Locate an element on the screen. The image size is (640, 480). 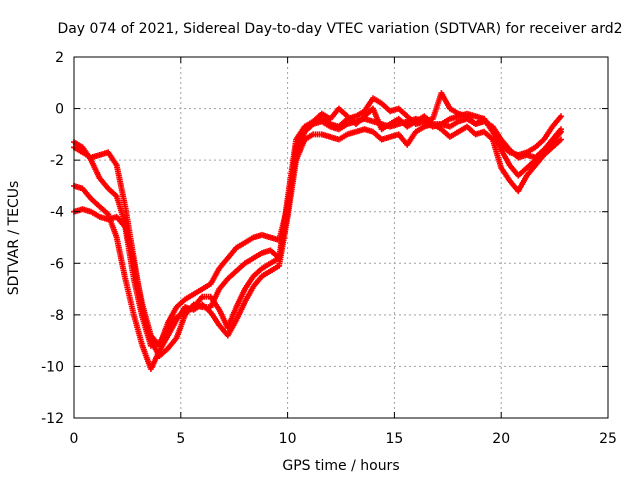
y-tick-label: -4 is located at coordinates (57, 213).